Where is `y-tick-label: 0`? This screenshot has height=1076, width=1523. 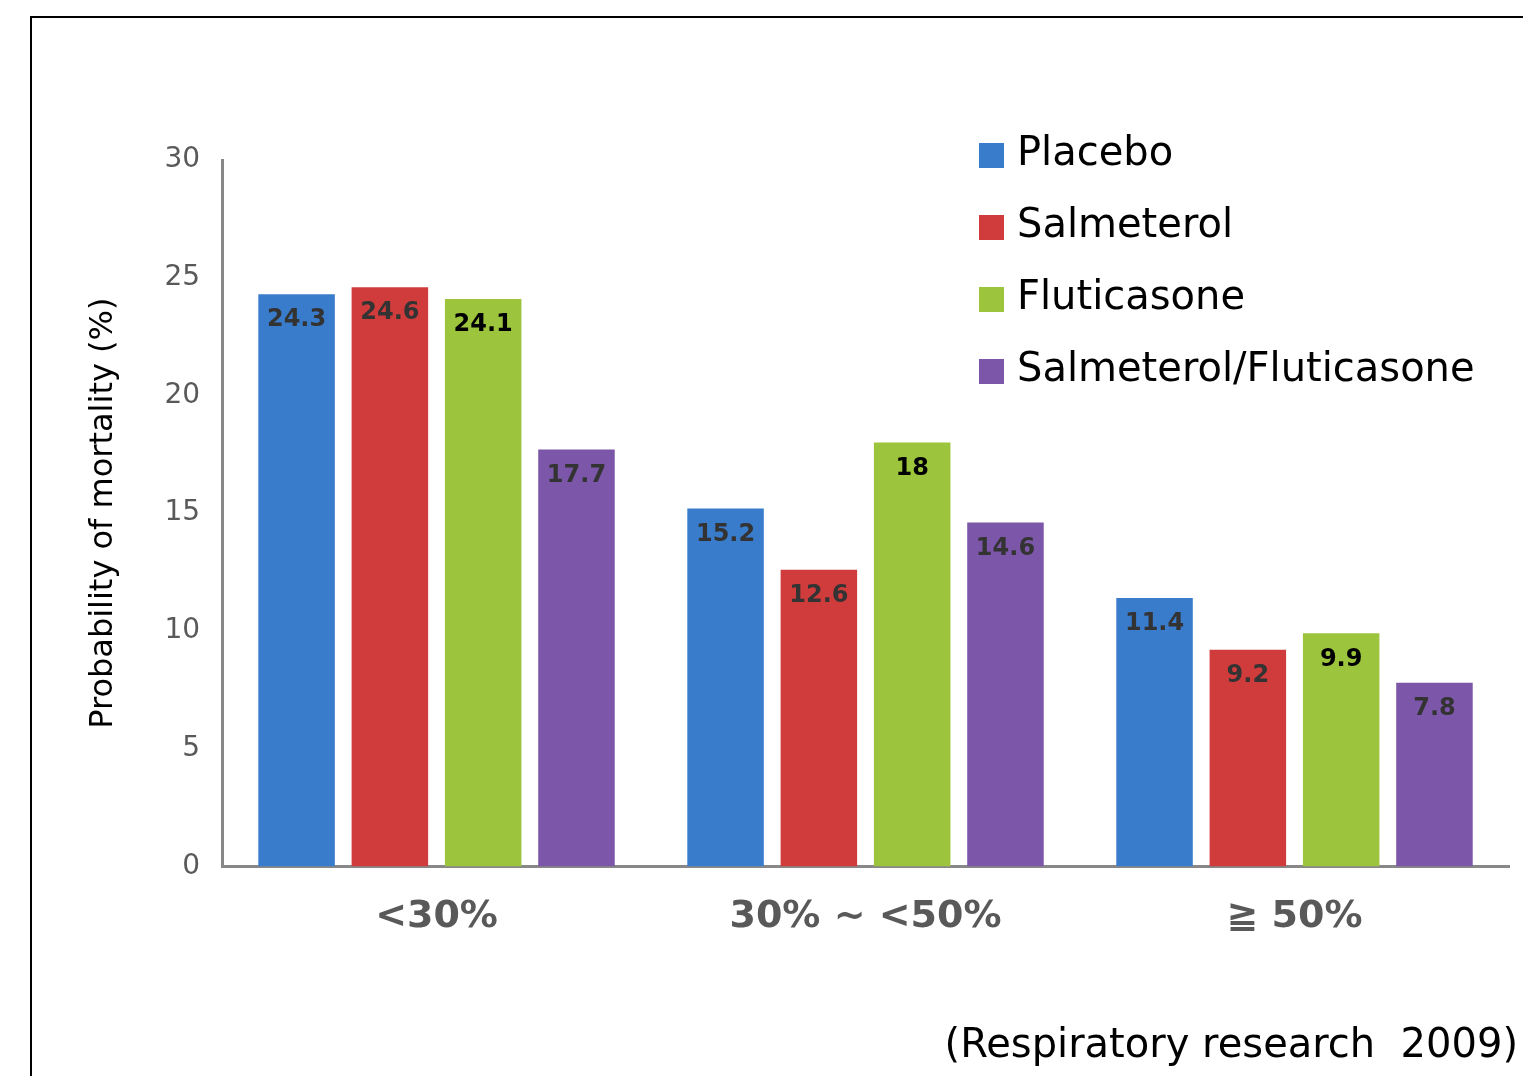 y-tick-label: 0 is located at coordinates (191, 864).